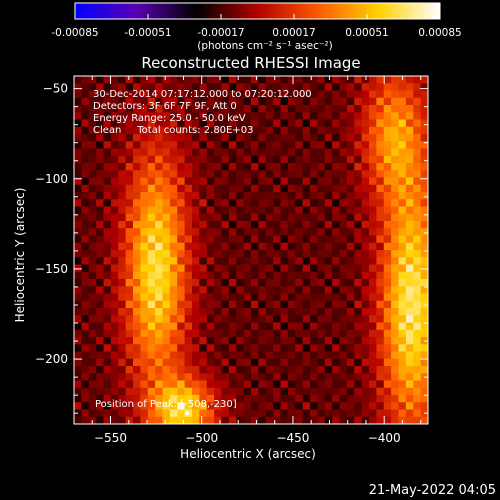 This screenshot has width=500, height=500. I want to click on y-axis-label: Heliocentric Y (arcsec), so click(20, 255).